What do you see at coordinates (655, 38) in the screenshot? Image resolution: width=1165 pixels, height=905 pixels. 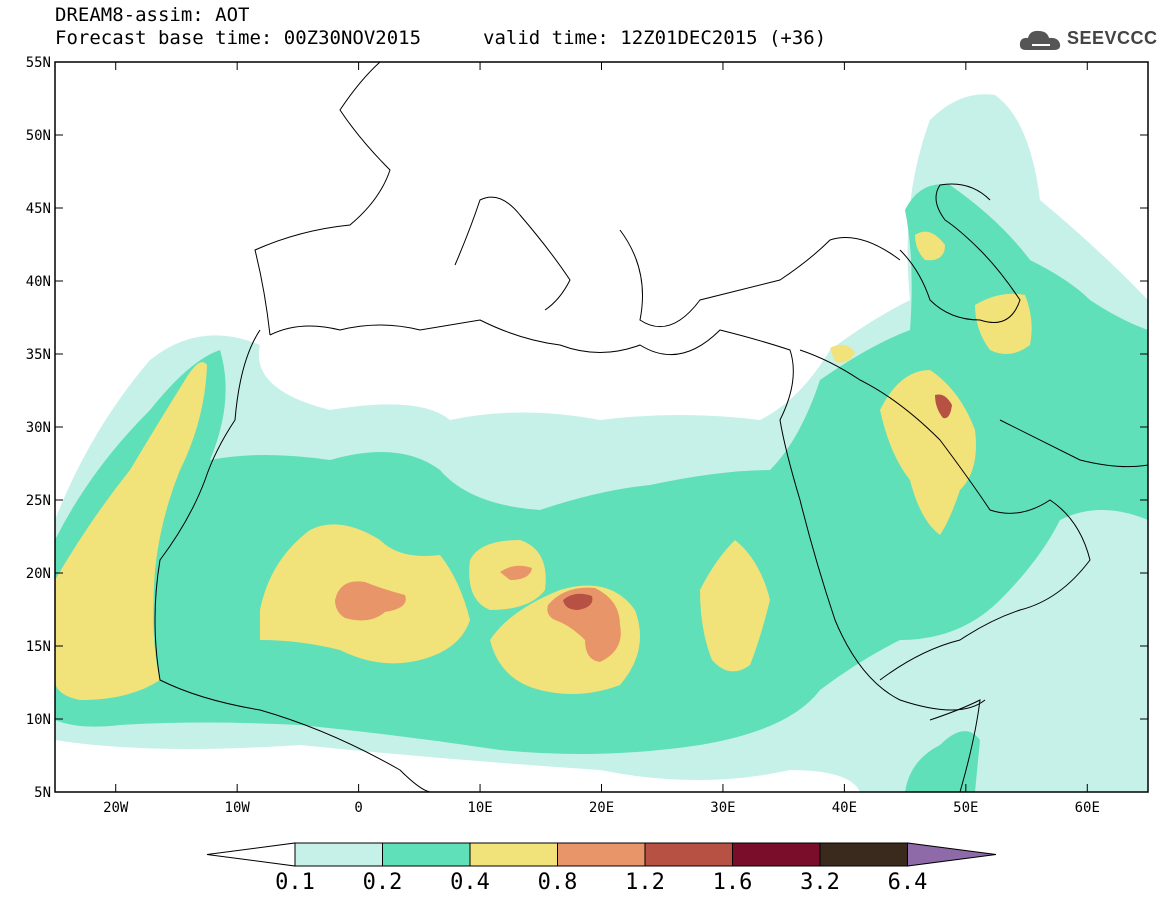 I see `valid-time: valid time: 12Z01DEC2015 (+36)` at bounding box center [655, 38].